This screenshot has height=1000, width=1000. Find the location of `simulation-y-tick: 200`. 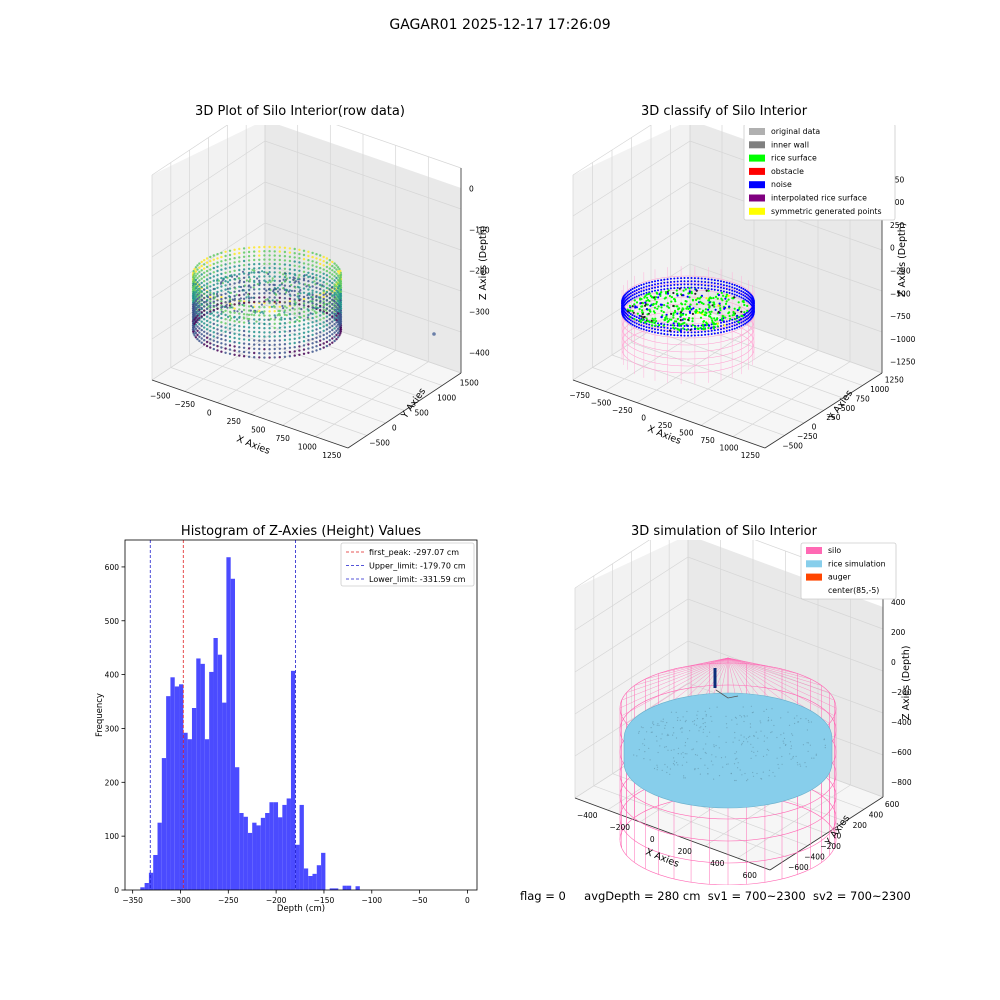

simulation-y-tick: 200 is located at coordinates (860, 825).